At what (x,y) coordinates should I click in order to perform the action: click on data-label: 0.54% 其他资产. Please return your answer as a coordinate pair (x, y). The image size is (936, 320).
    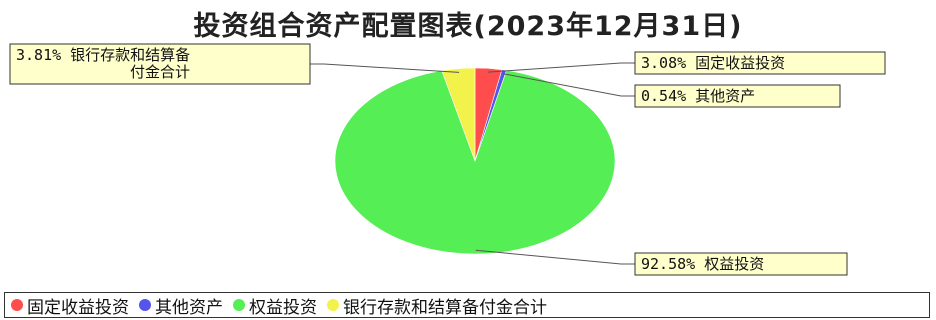
    Looking at the image, I should click on (698, 96).